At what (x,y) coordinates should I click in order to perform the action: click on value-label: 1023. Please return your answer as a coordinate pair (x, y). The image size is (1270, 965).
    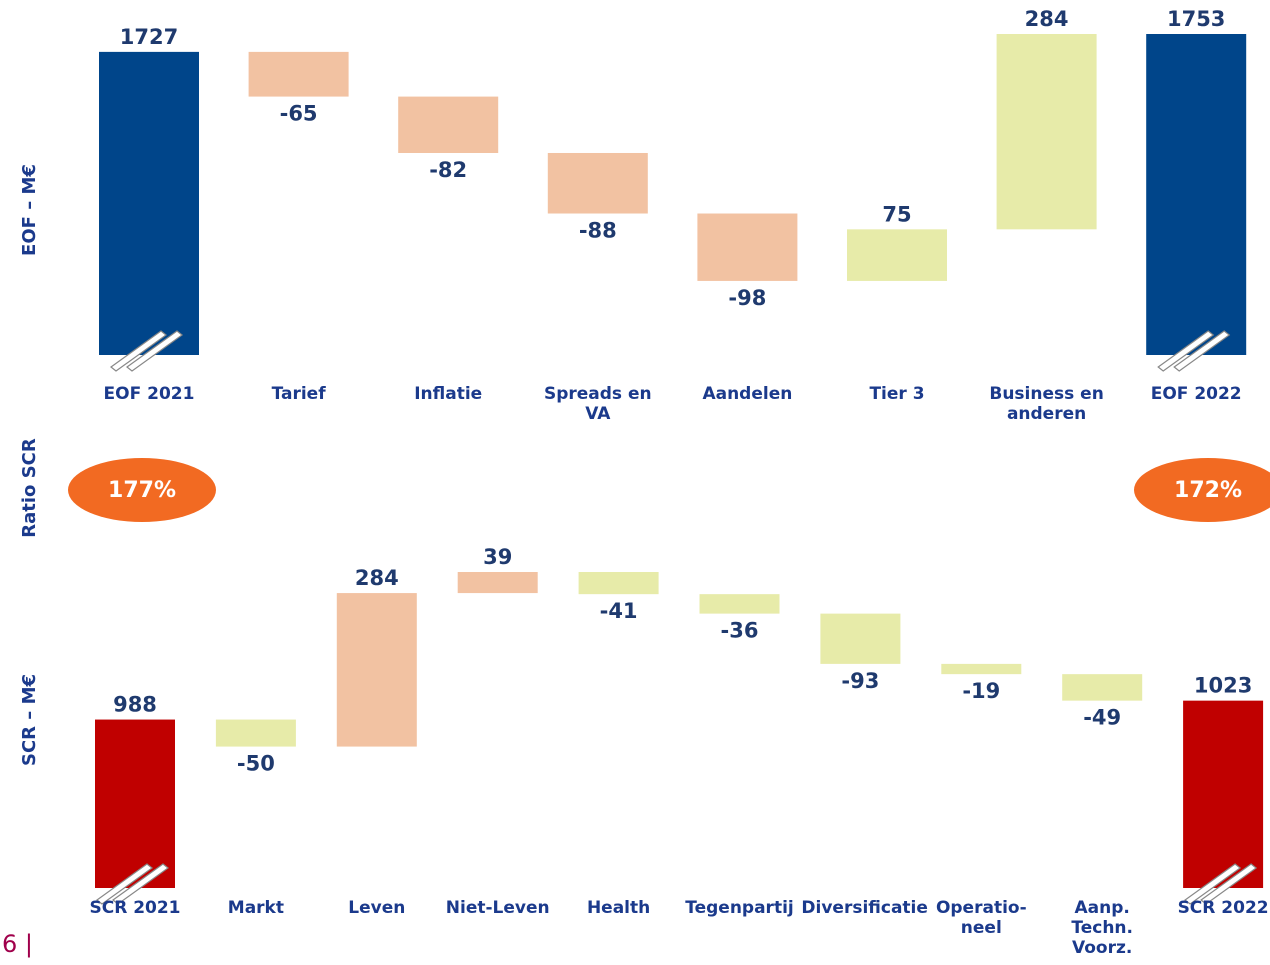
    Looking at the image, I should click on (1223, 686).